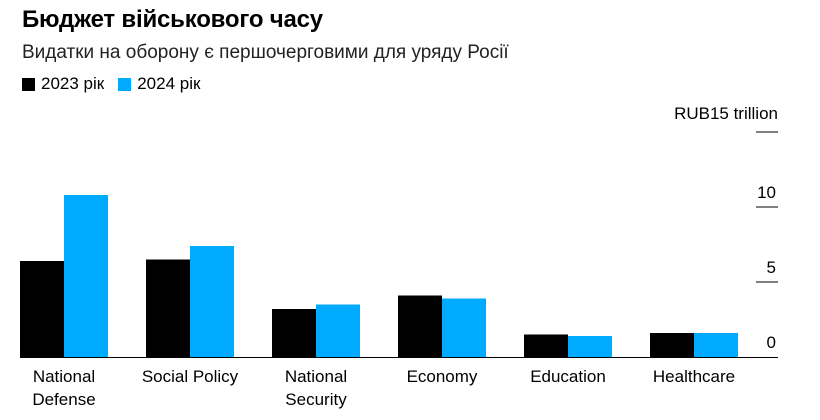 The image size is (820, 420). What do you see at coordinates (316, 376) in the screenshot?
I see `category-label-2-0: National` at bounding box center [316, 376].